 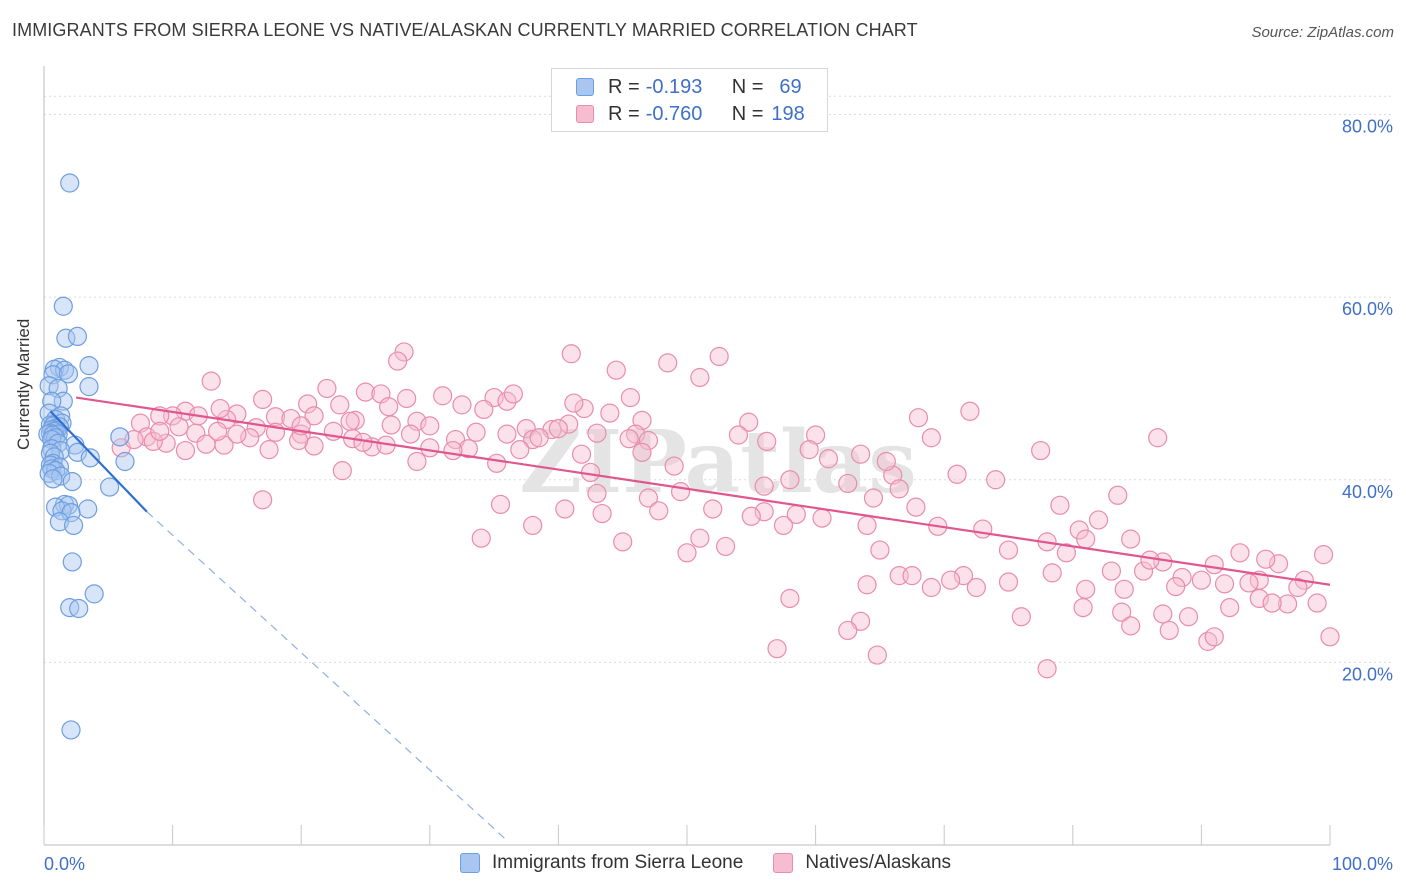 What do you see at coordinates (674, 113) in the screenshot?
I see `r-value: -0.760` at bounding box center [674, 113].